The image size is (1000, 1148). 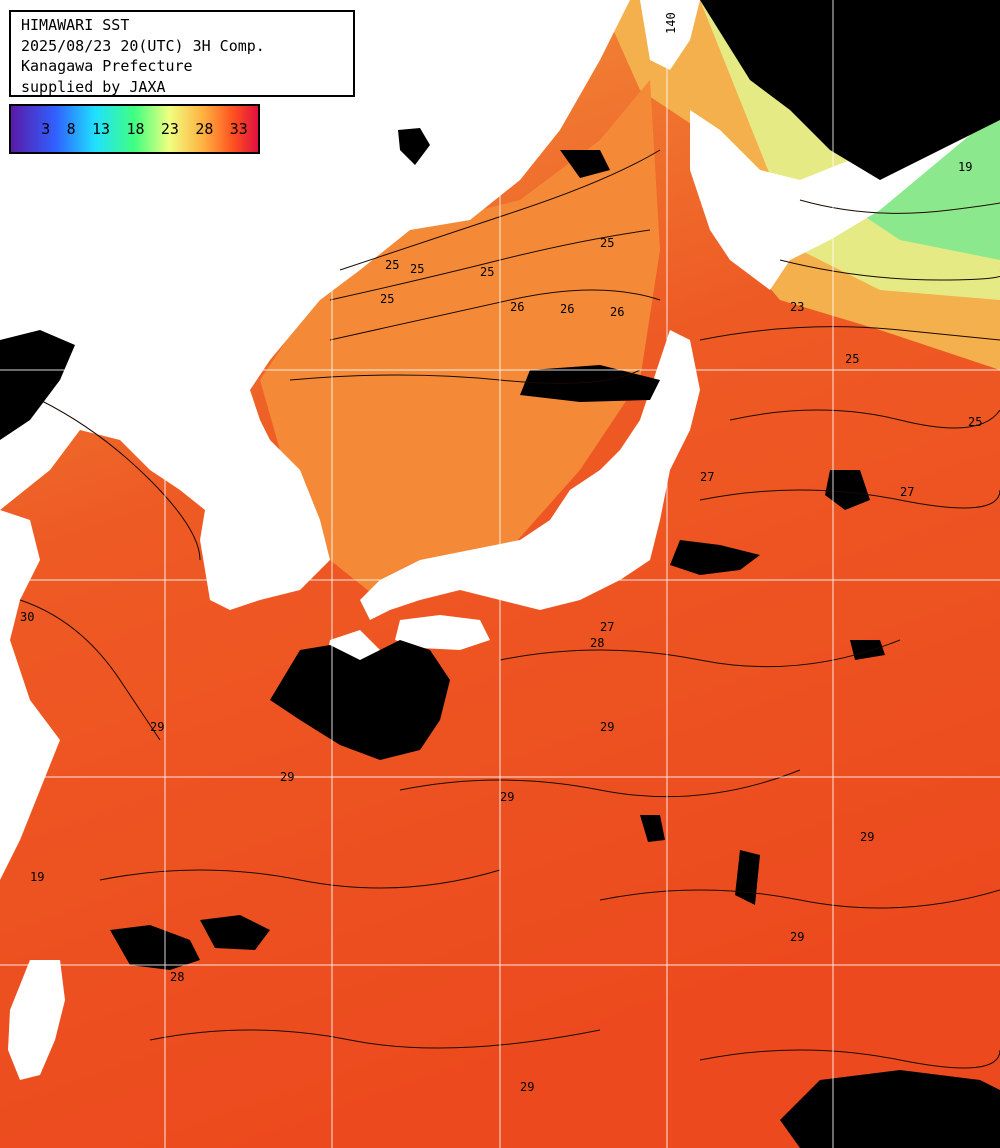 What do you see at coordinates (143, 45) in the screenshot?
I see `timestamp: 2025/08/23 20(UTC) 3H Comp.` at bounding box center [143, 45].